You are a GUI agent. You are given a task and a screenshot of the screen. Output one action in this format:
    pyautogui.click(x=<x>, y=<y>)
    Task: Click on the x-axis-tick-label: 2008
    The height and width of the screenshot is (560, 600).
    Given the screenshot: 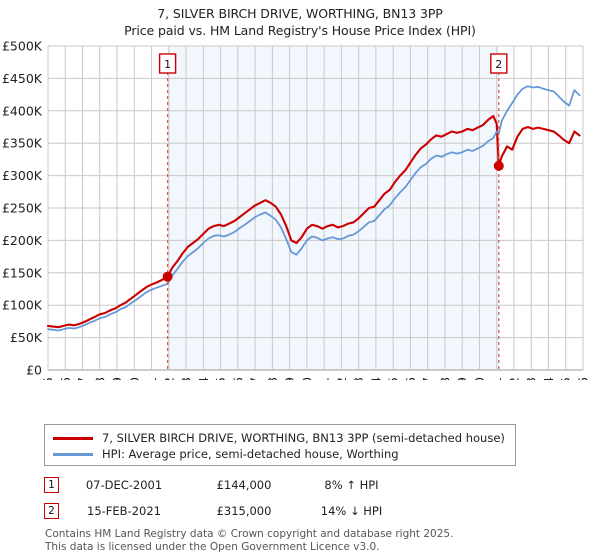 What is the action you would take?
    pyautogui.click(x=272, y=378)
    